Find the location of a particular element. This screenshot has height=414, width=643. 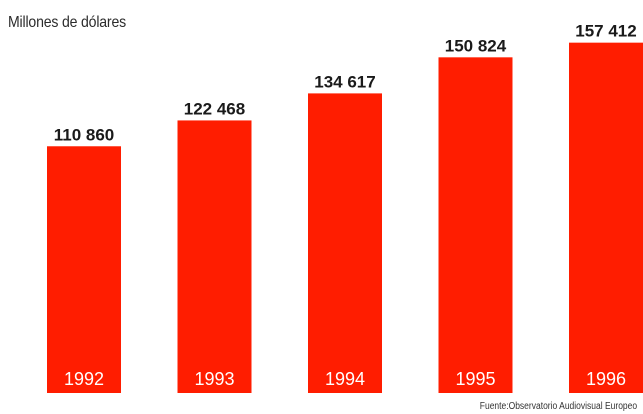

value-label-1995: 150 824 is located at coordinates (476, 45).